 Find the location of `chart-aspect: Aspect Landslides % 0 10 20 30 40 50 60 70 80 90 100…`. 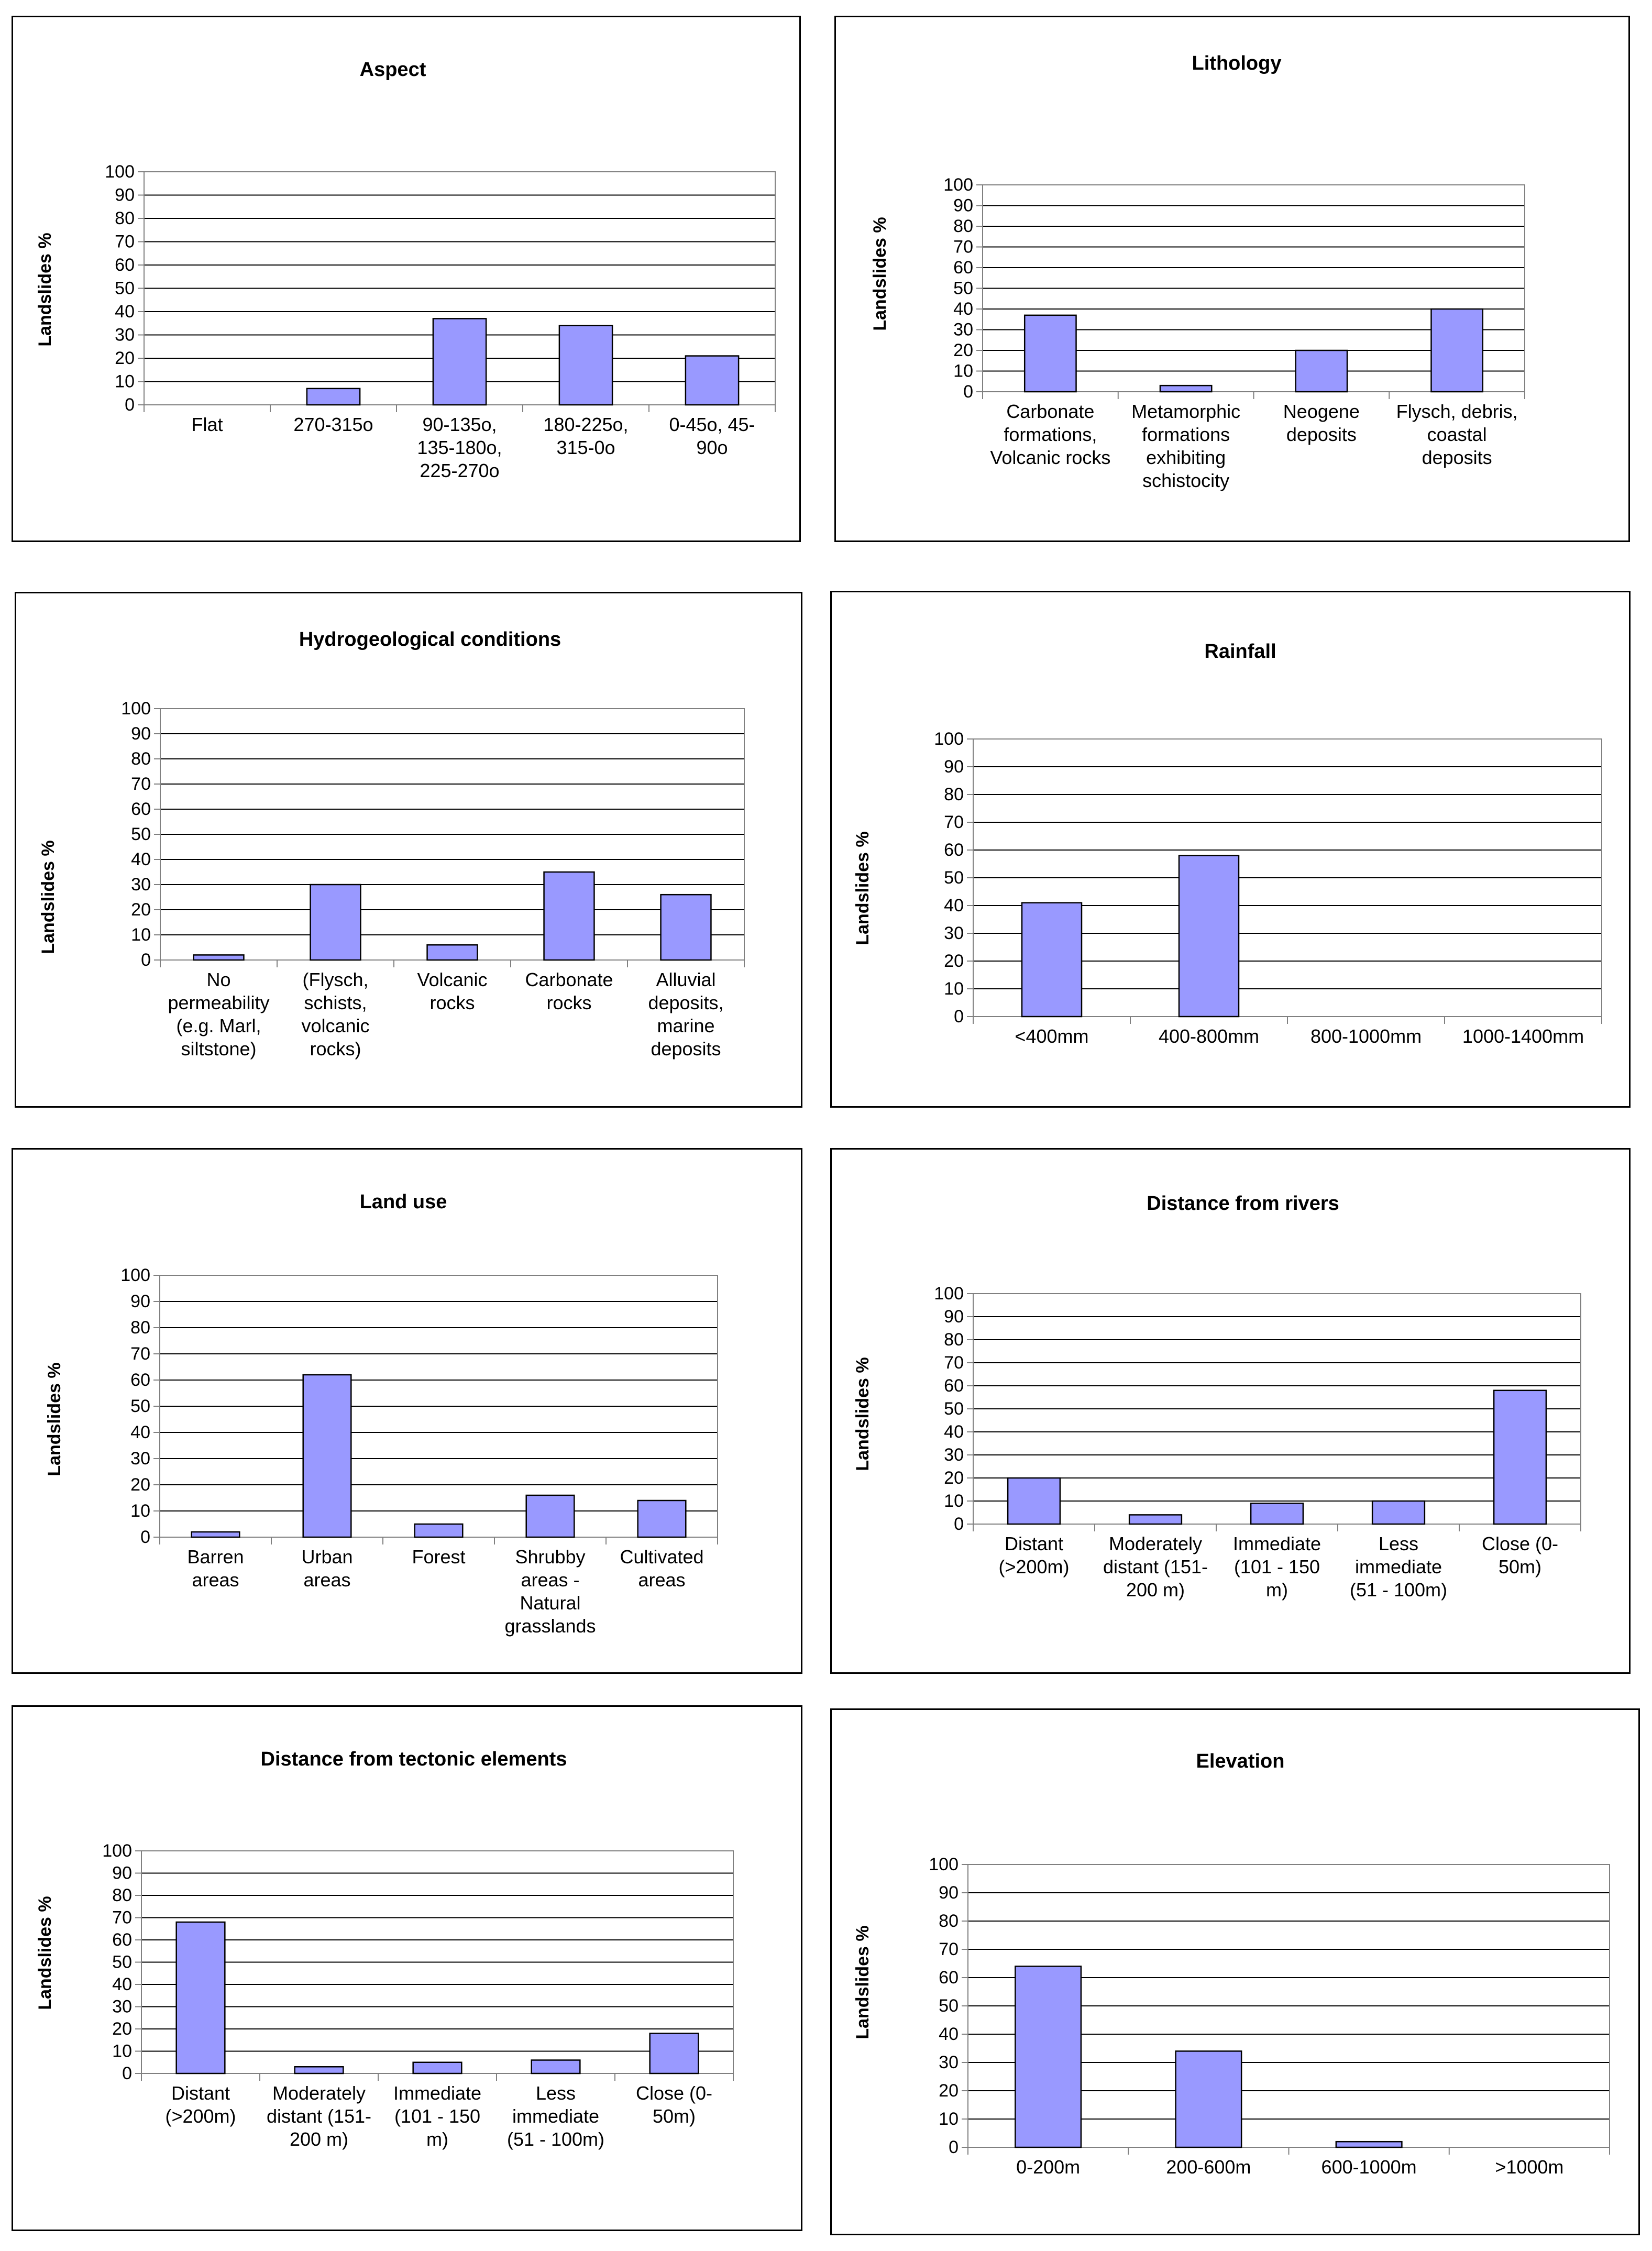

chart-aspect: Aspect Landslides % 0 10 20 30 40 50 60 70 80 90 100… is located at coordinates (406, 270).